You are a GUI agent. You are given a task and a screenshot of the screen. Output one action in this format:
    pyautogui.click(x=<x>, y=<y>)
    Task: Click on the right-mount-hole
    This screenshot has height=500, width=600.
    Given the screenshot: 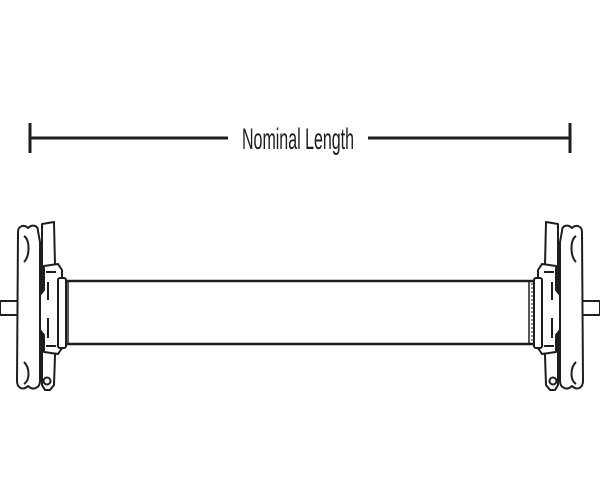 What is the action you would take?
    pyautogui.click(x=553, y=381)
    